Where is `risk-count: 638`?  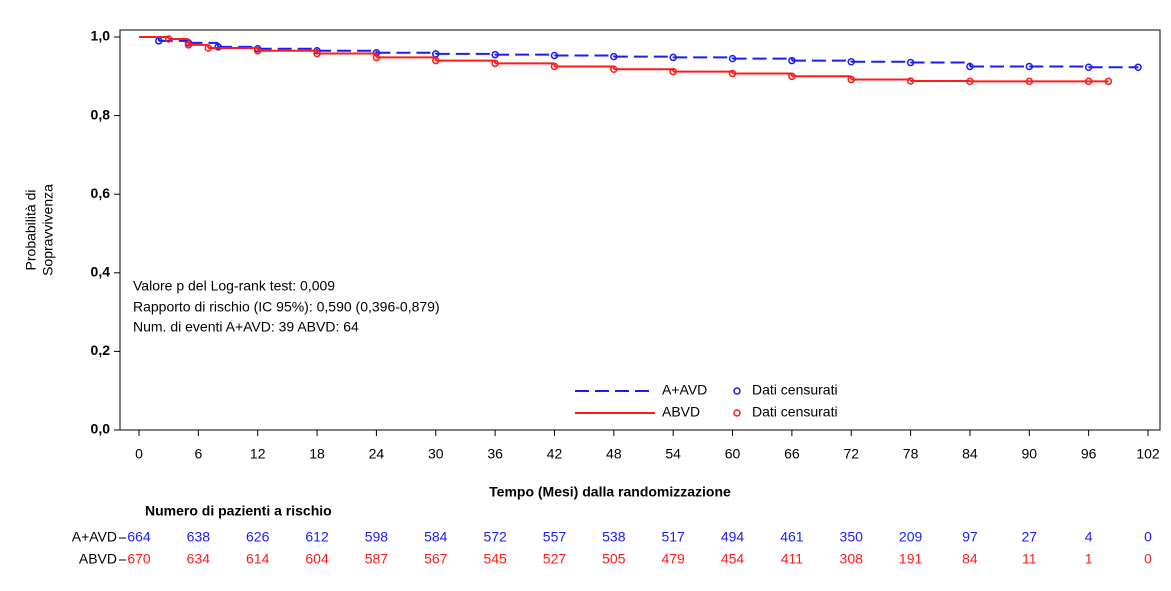
risk-count: 638 is located at coordinates (199, 537).